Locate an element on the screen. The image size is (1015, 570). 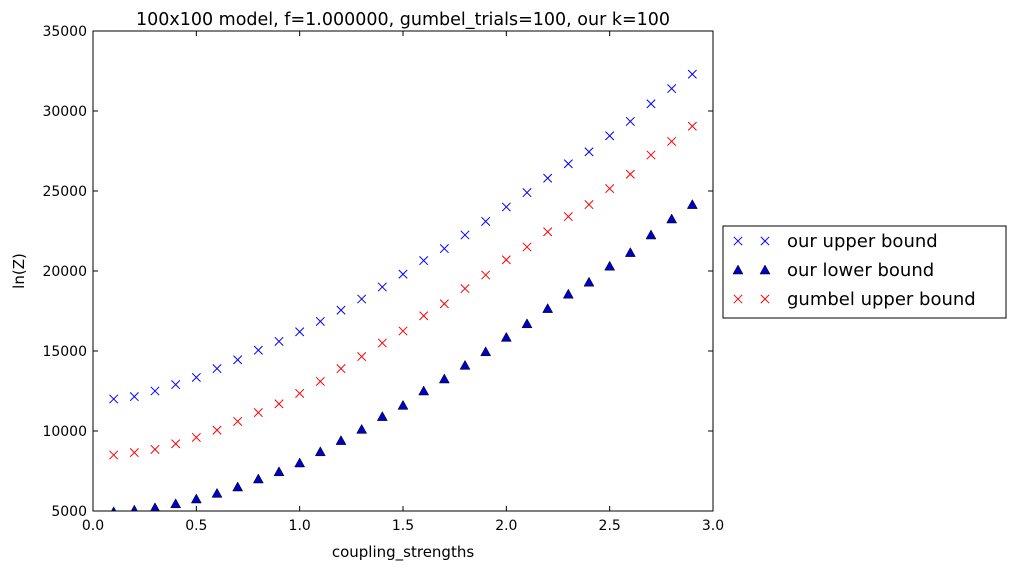
legend-entry: our upper bound is located at coordinates (835, 241).